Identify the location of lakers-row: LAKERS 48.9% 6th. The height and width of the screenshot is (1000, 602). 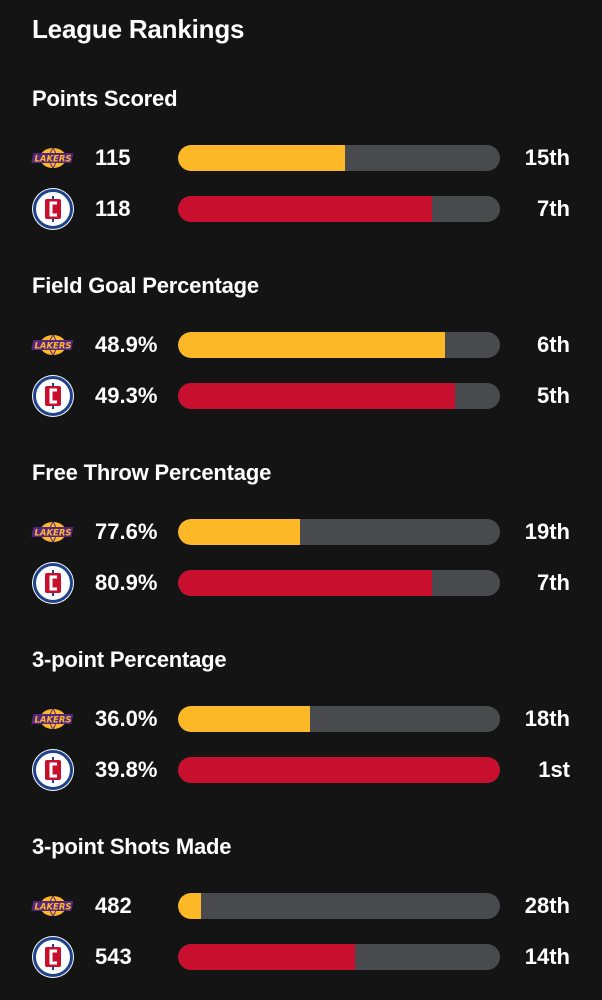
(301, 345).